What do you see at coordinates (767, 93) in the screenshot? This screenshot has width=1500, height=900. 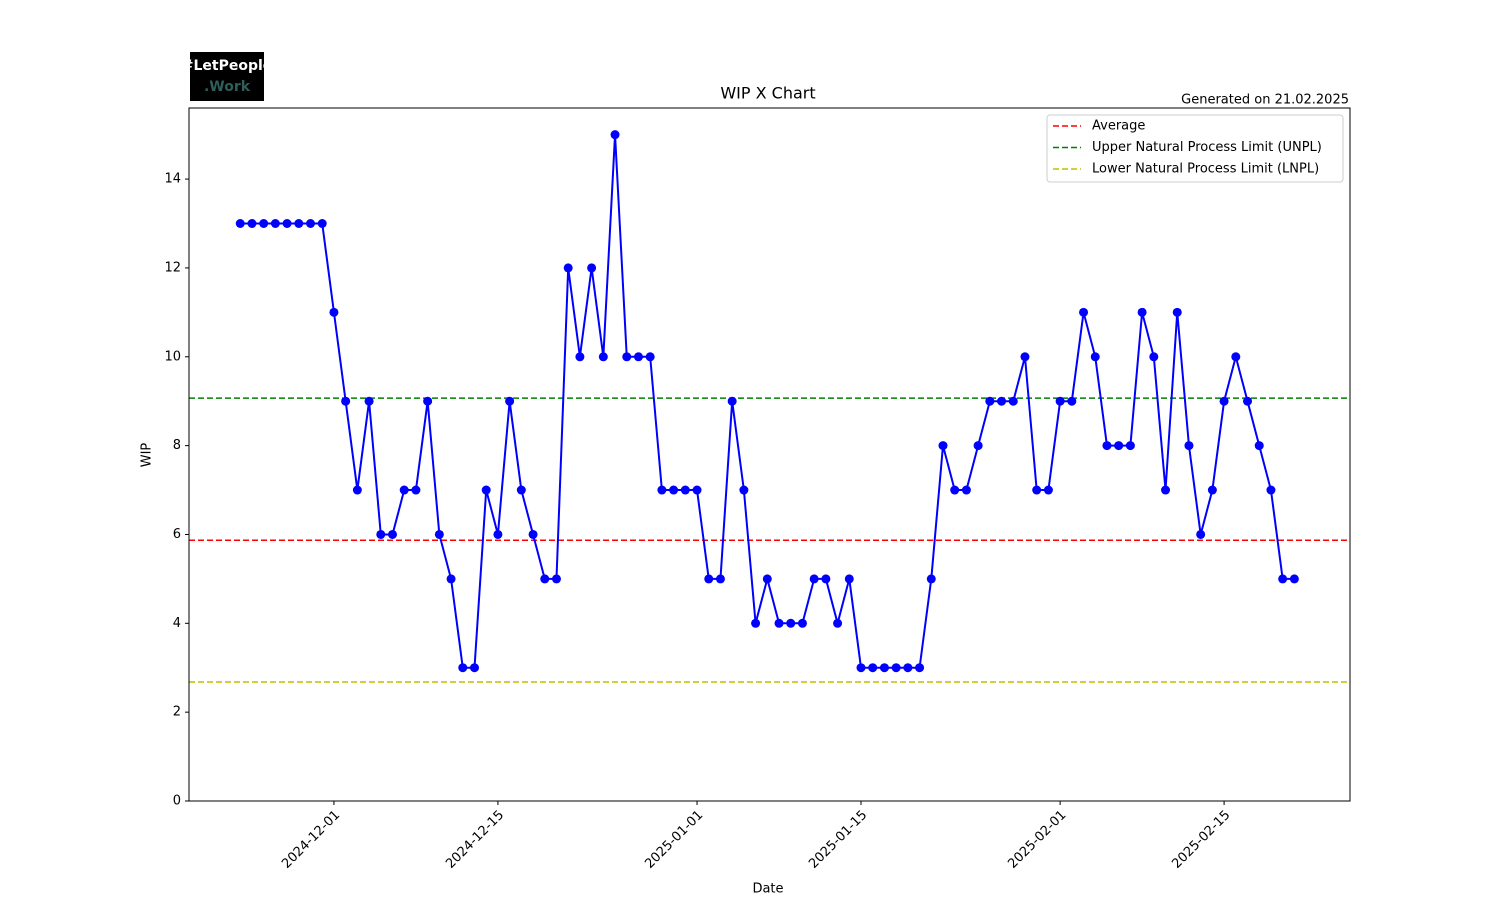 I see `chart-title: WIP X Chart` at bounding box center [767, 93].